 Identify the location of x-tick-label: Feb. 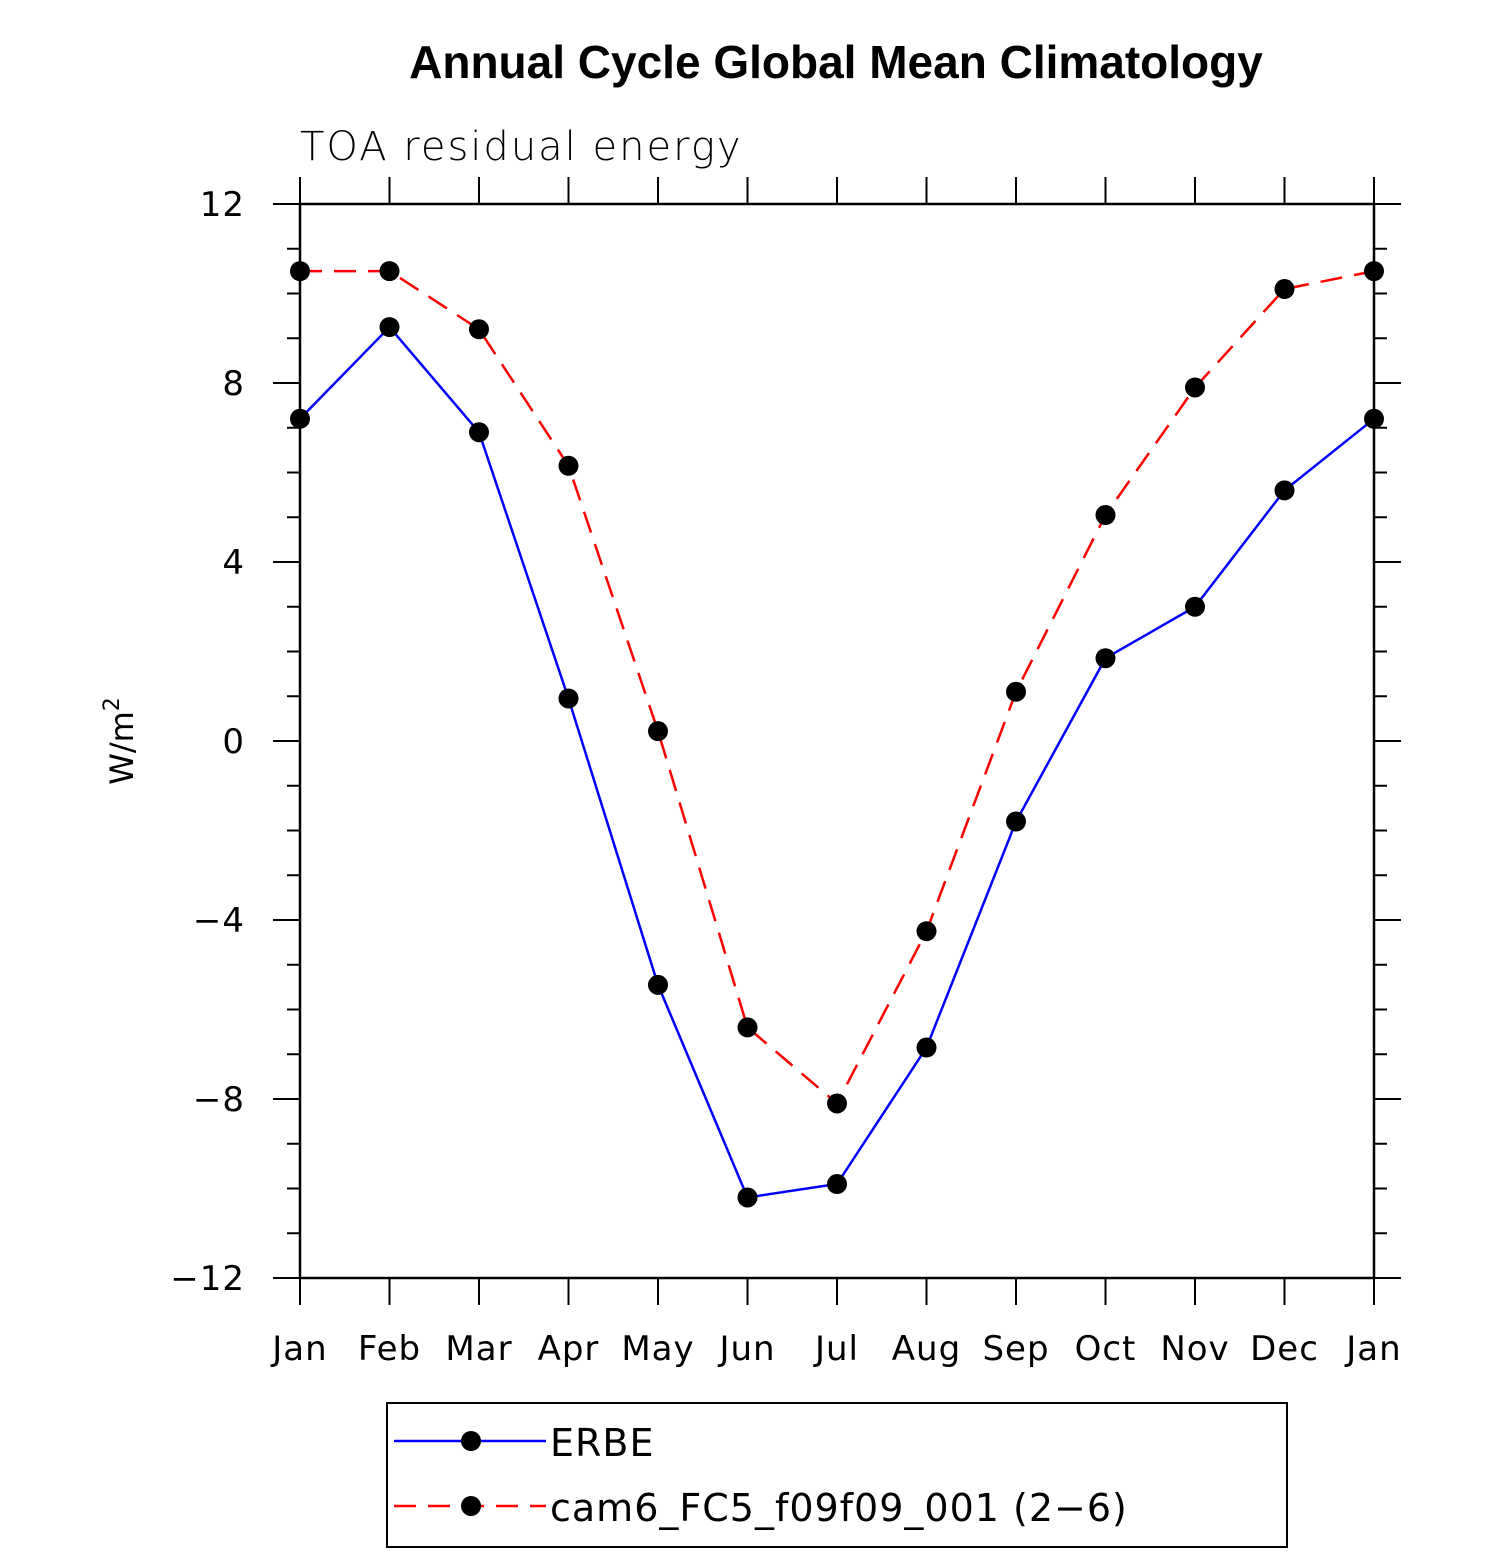
(389, 1349).